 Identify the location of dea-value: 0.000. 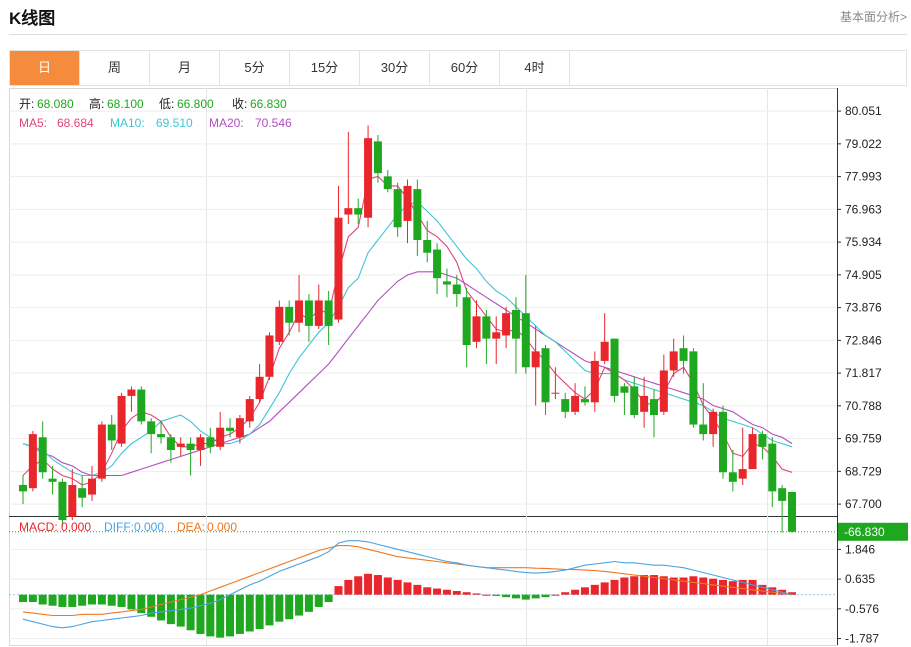
(222, 527).